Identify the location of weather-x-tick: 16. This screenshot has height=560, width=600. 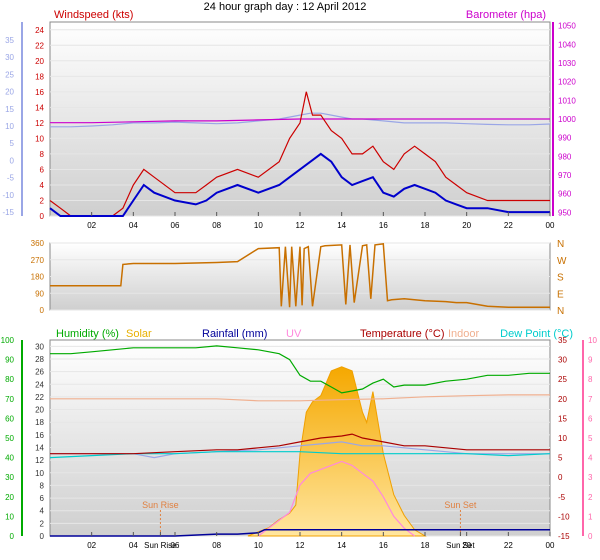
(383, 545).